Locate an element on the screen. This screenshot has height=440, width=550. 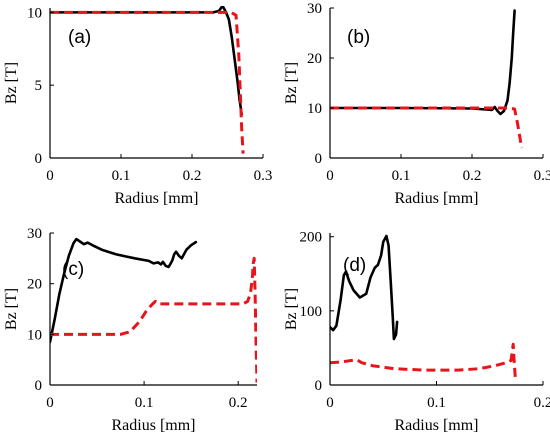
panel-label: (b) is located at coordinates (358, 37).